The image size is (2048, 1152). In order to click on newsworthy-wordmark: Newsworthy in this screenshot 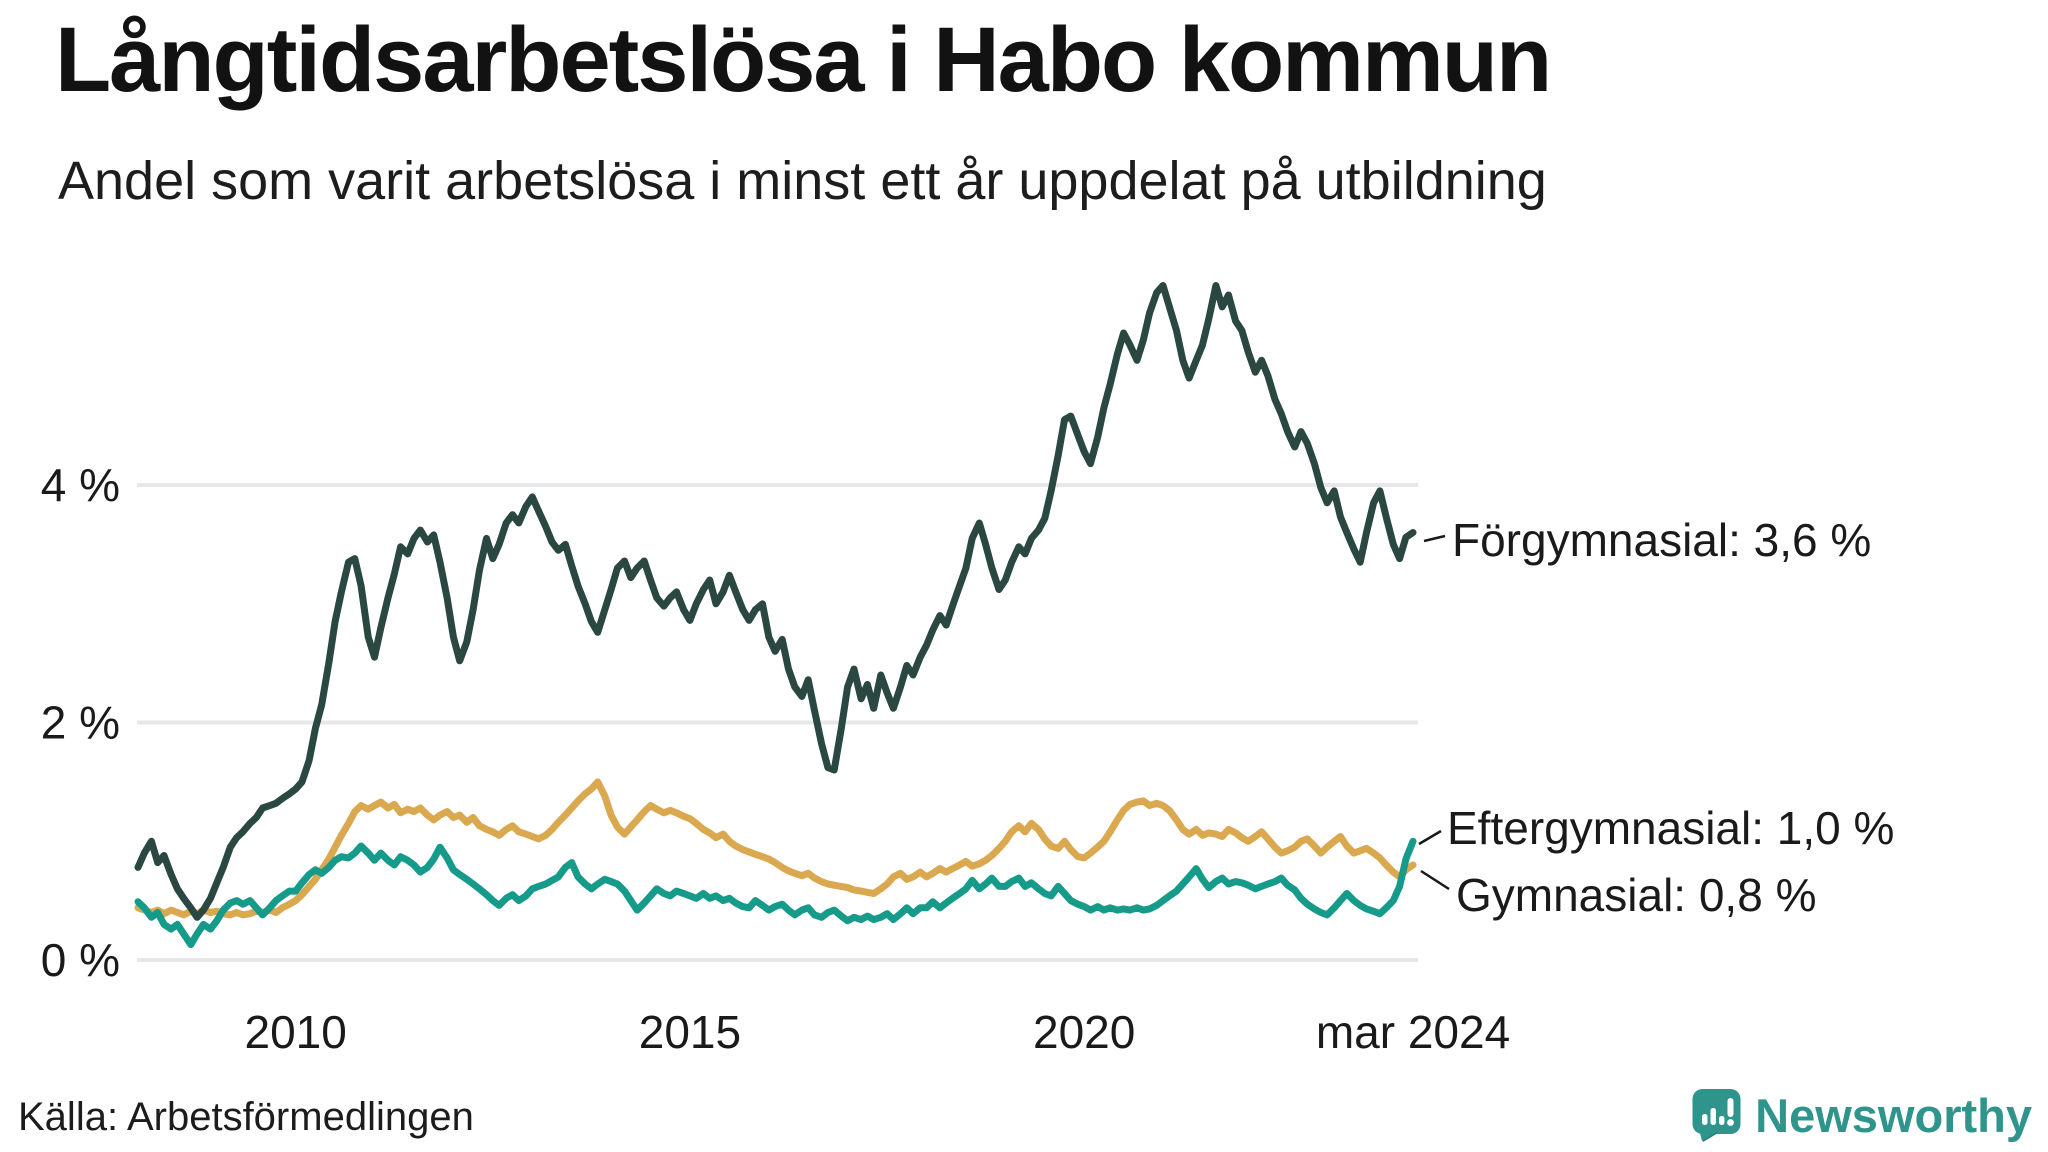, I will do `click(1893, 1115)`.